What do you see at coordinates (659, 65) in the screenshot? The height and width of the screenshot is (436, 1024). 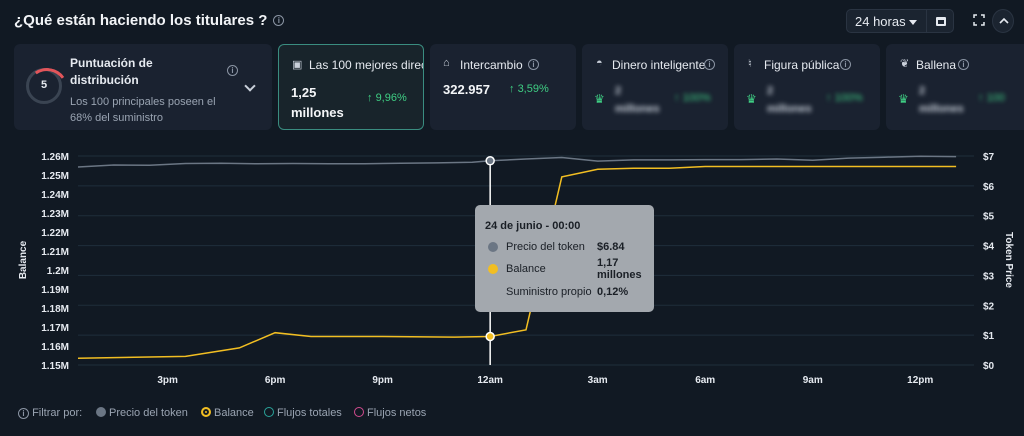 I see `card-title: Dinero inteligente` at bounding box center [659, 65].